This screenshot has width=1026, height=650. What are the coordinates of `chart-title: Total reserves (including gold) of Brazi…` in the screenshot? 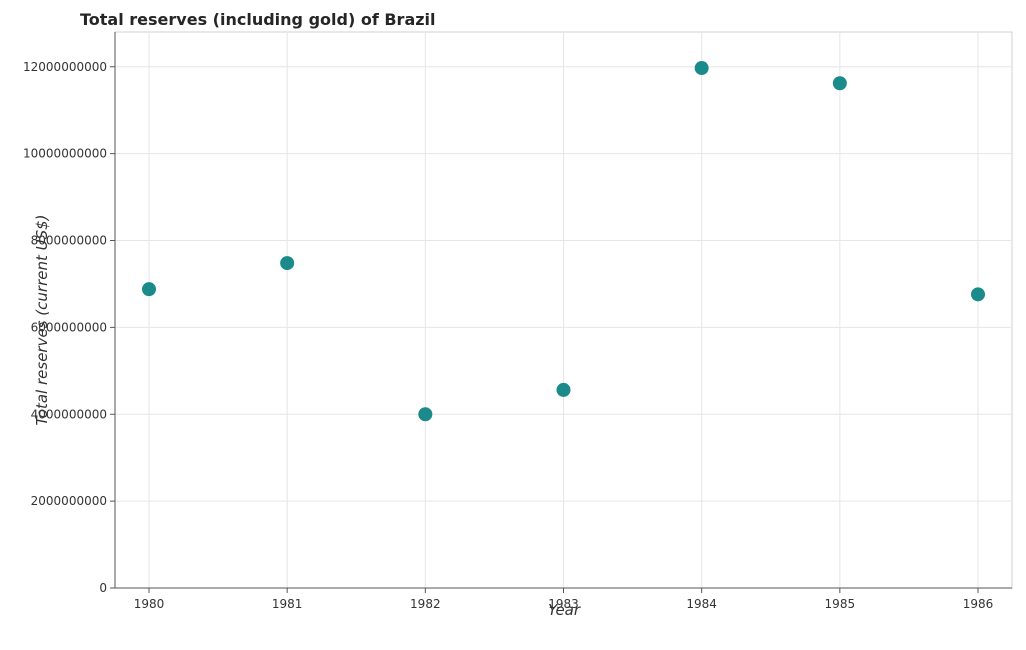 It's located at (258, 19).